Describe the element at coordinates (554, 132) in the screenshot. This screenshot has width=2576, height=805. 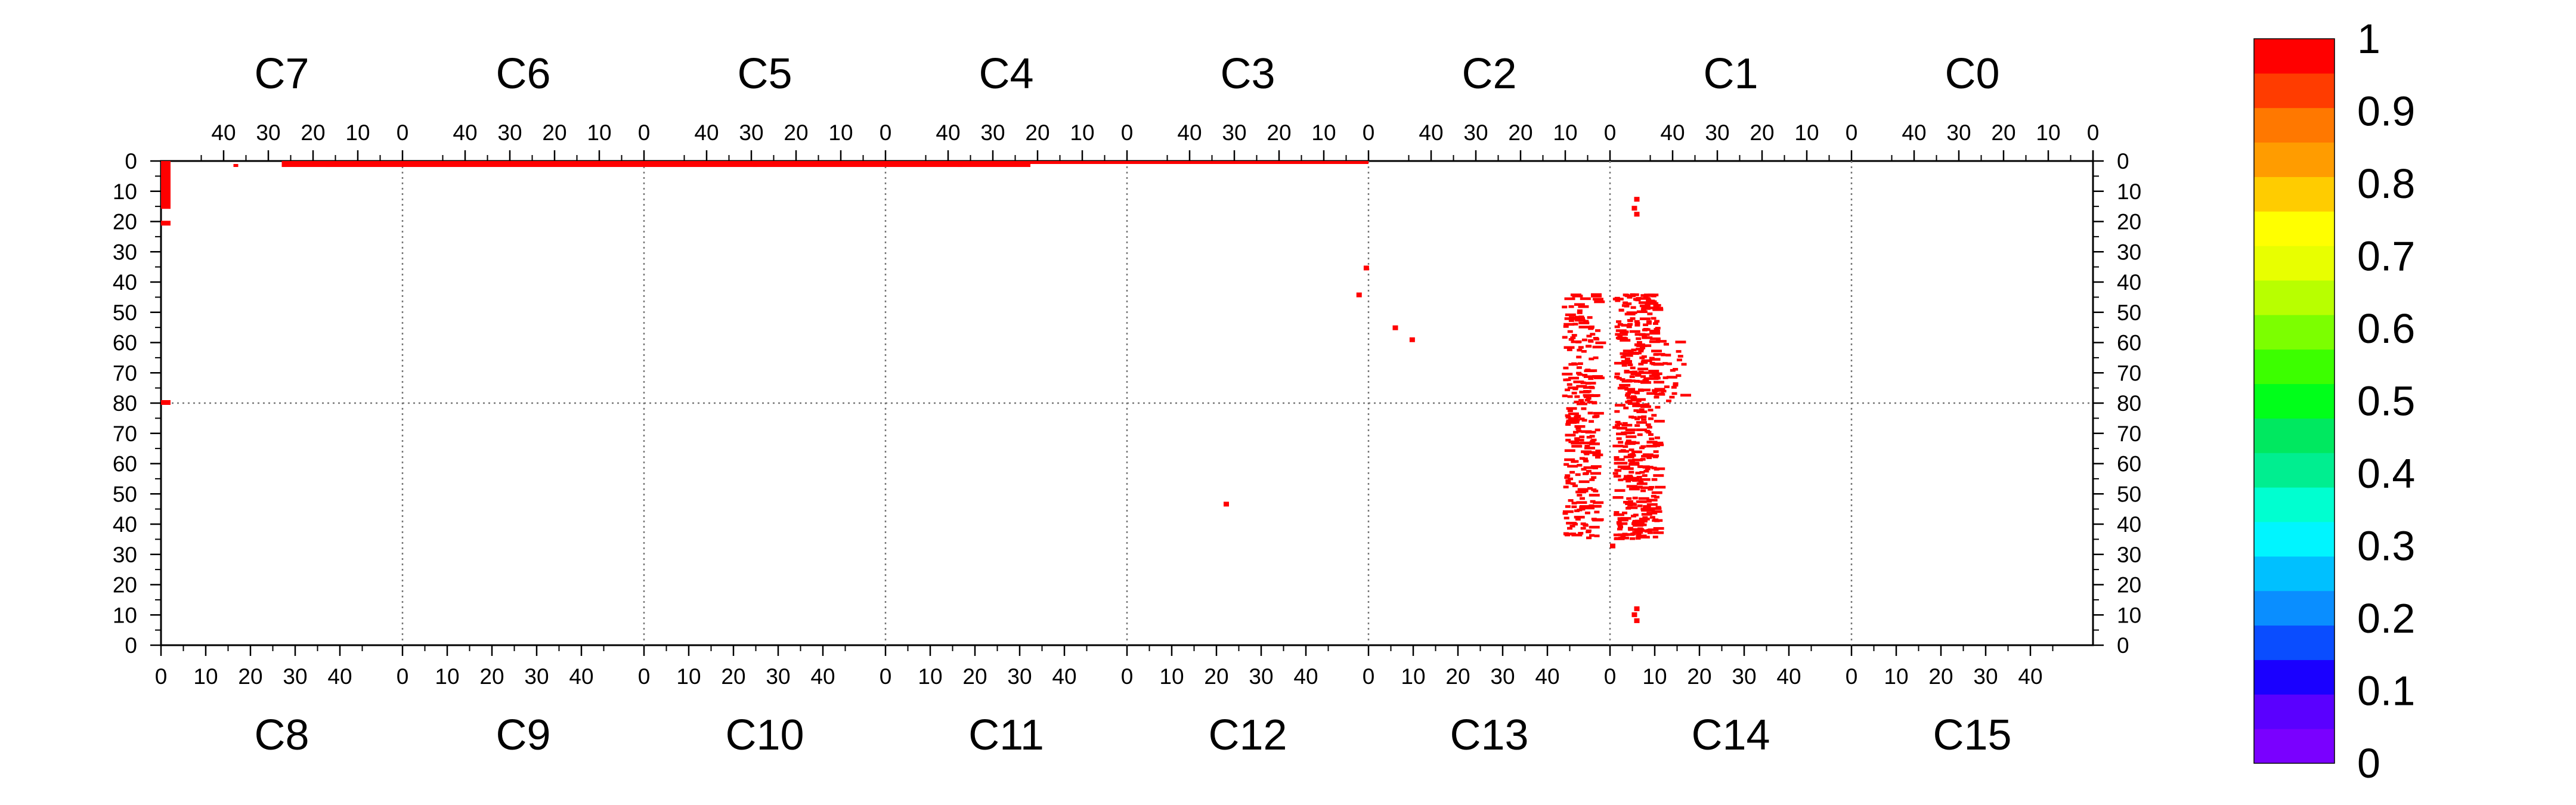
I see `top-tick-label: 20` at that location.